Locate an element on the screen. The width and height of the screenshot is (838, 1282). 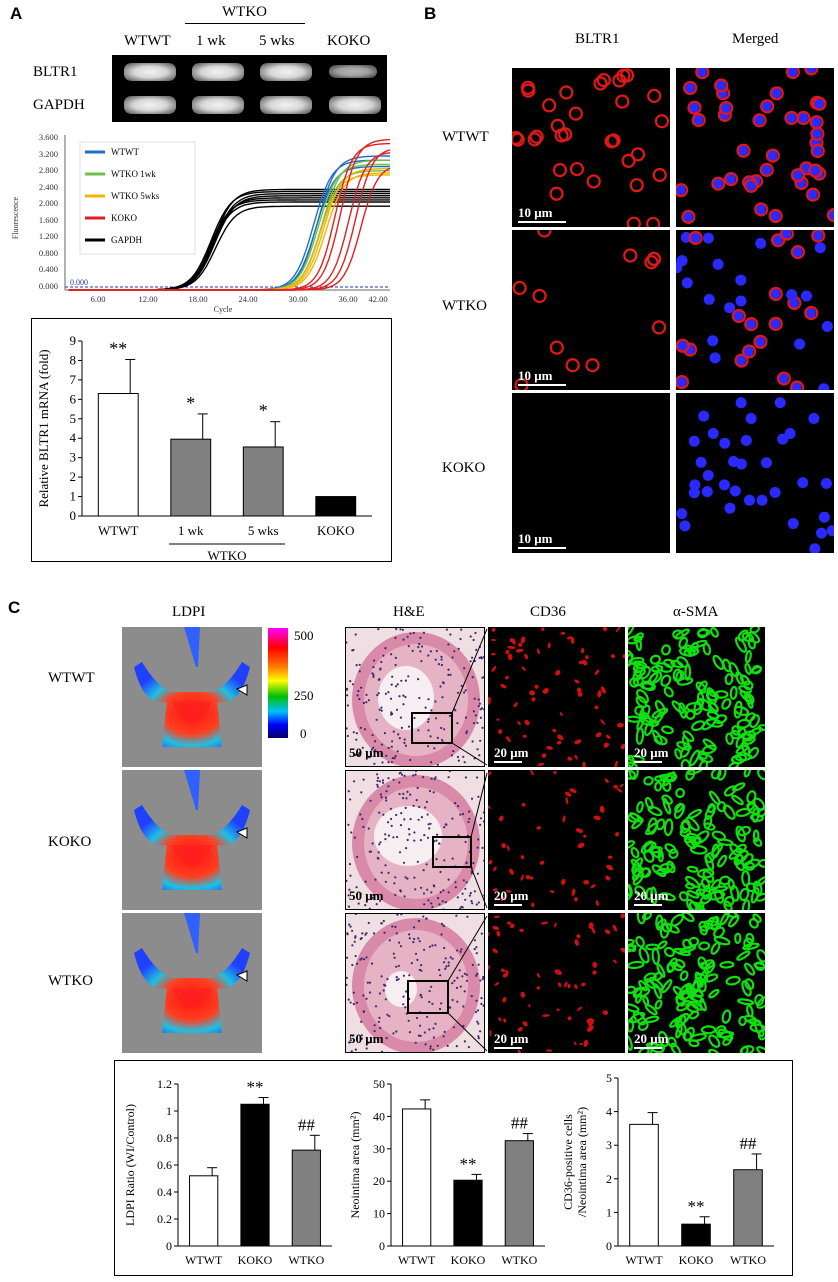
cd36-image-wtwt: 20 μm is located at coordinates (556, 697).